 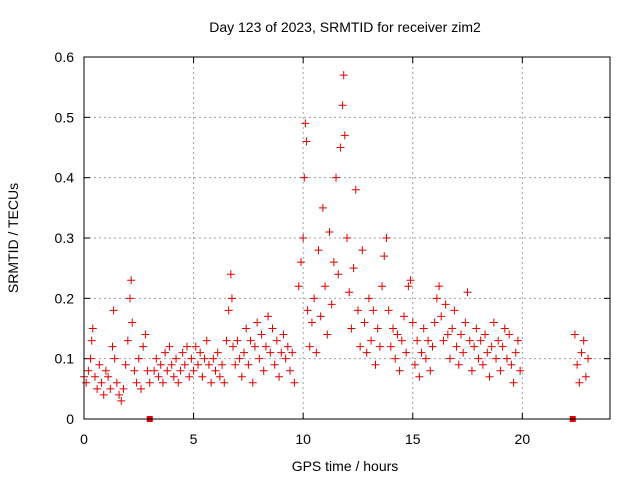 I want to click on x-tick-label: 0, so click(x=84, y=439).